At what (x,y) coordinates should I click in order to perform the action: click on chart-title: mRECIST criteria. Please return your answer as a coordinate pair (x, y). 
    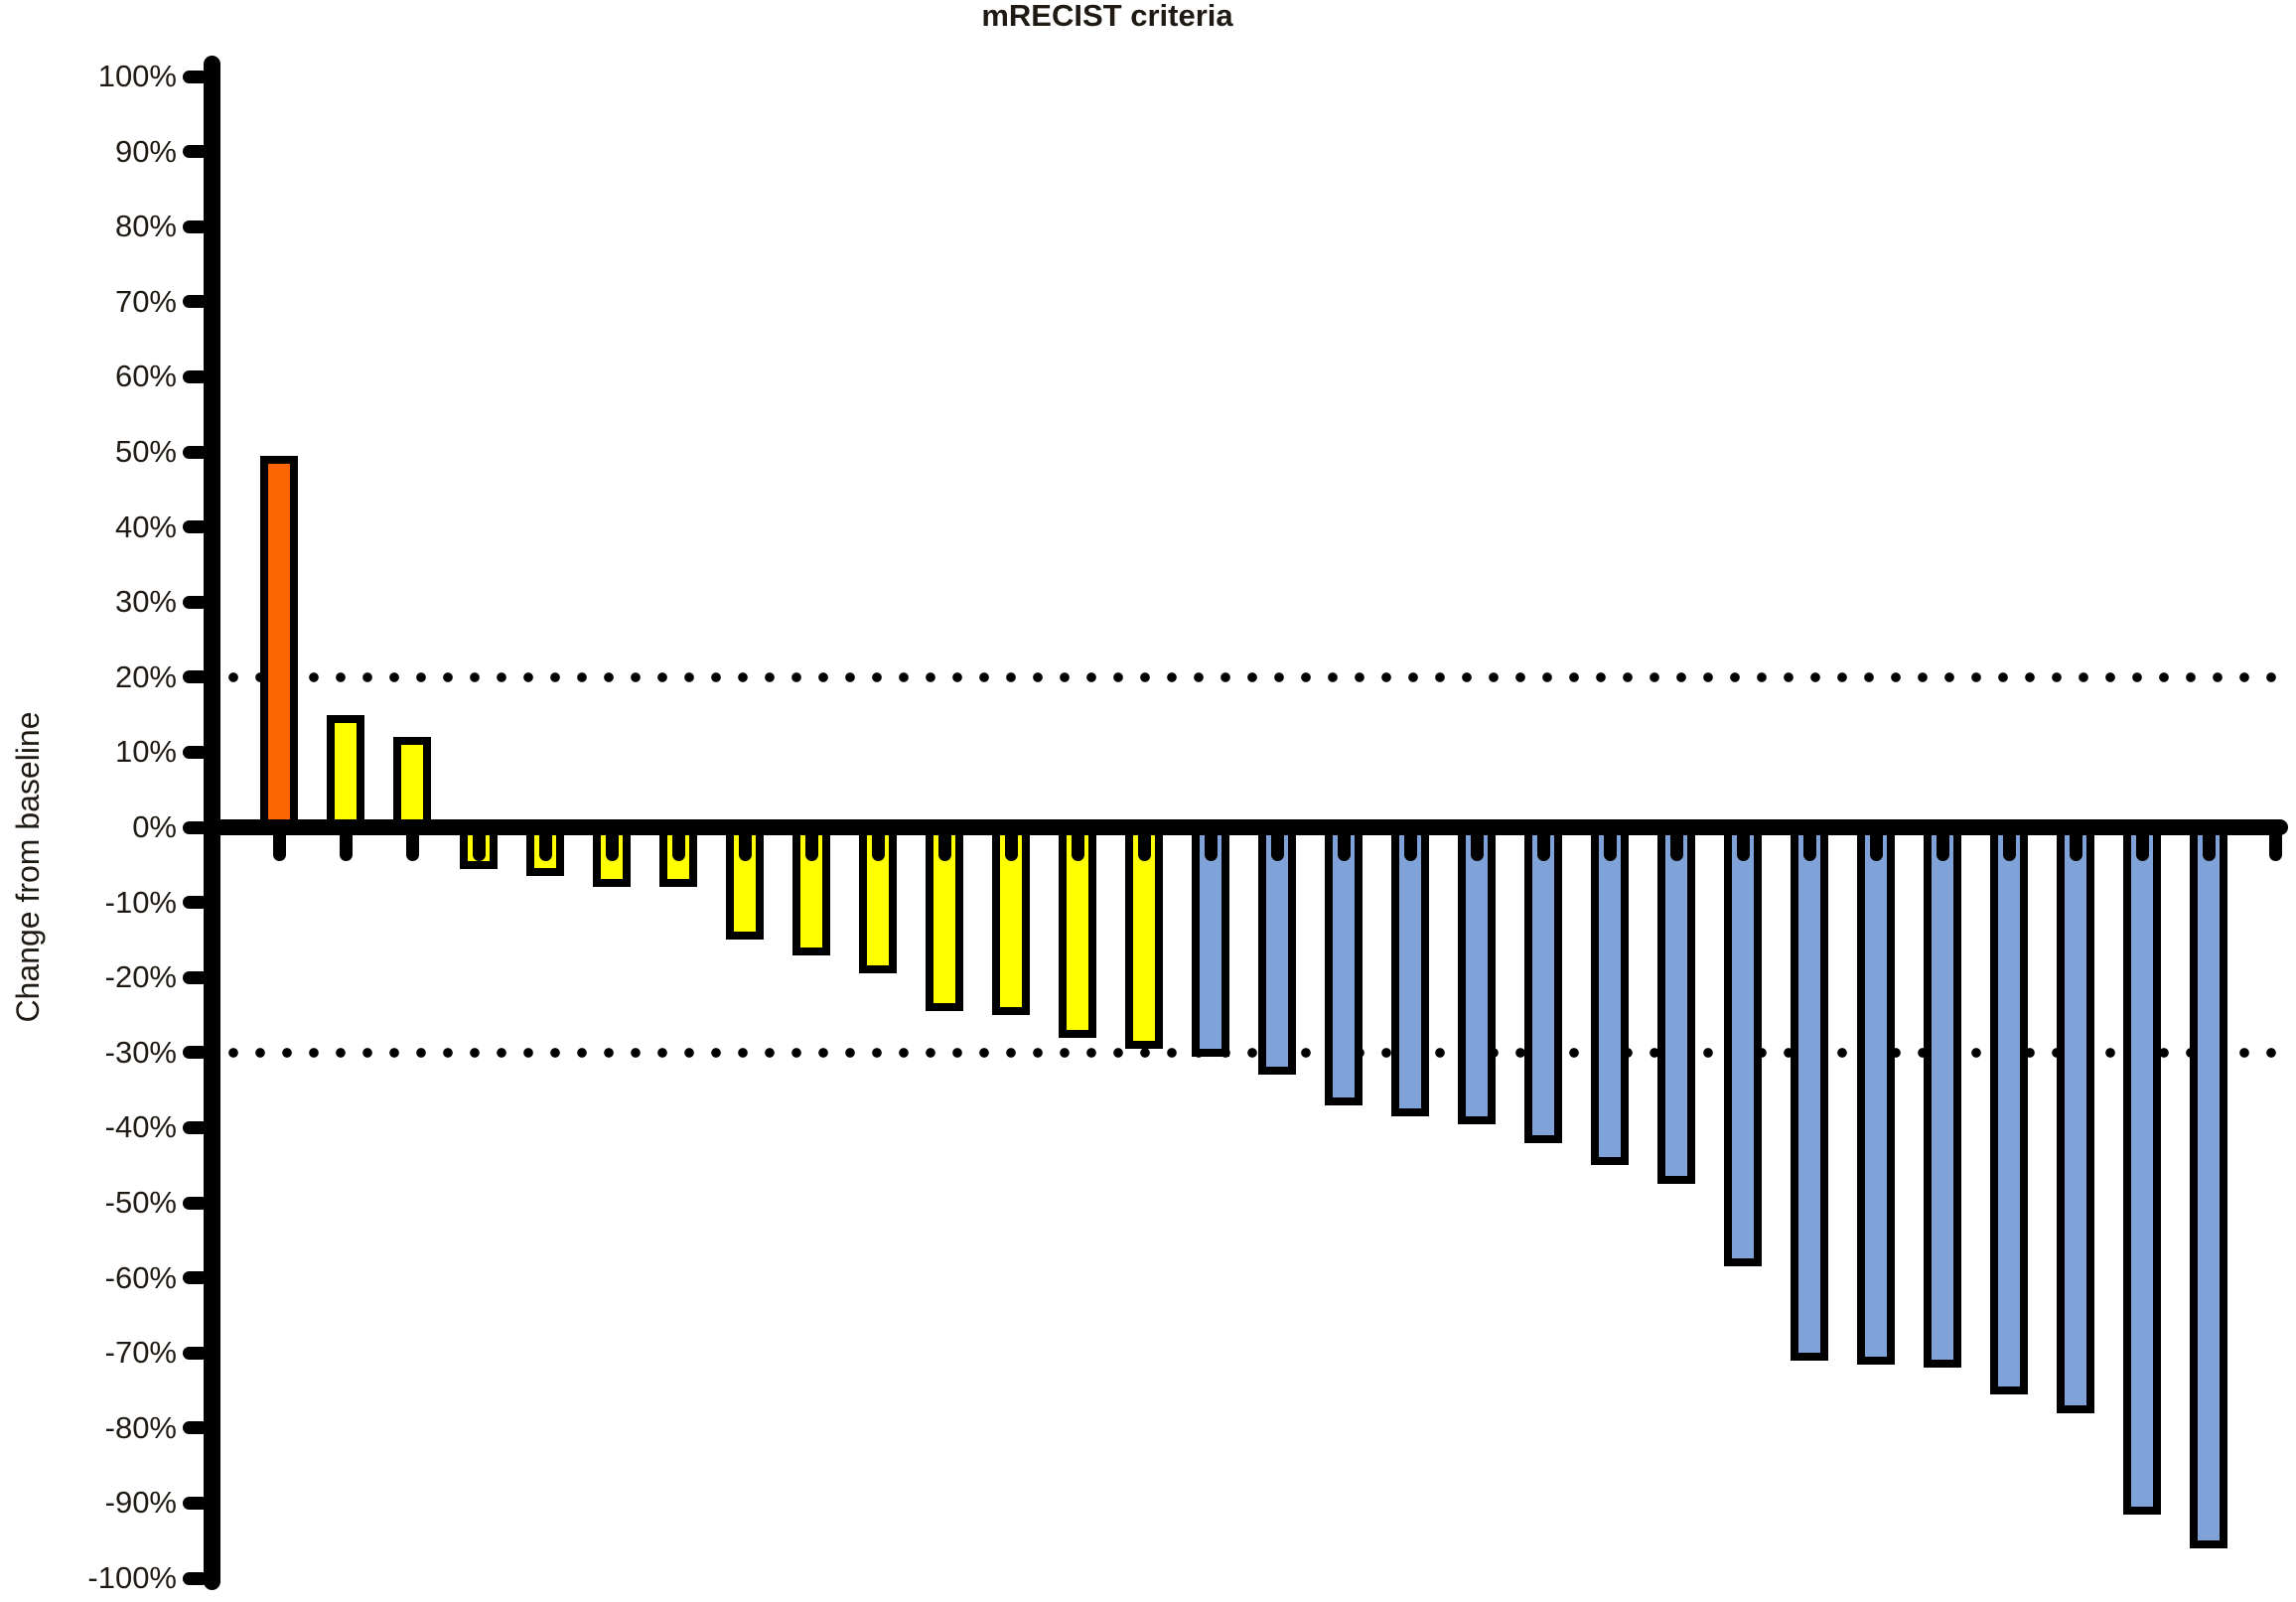
    Looking at the image, I should click on (1107, 16).